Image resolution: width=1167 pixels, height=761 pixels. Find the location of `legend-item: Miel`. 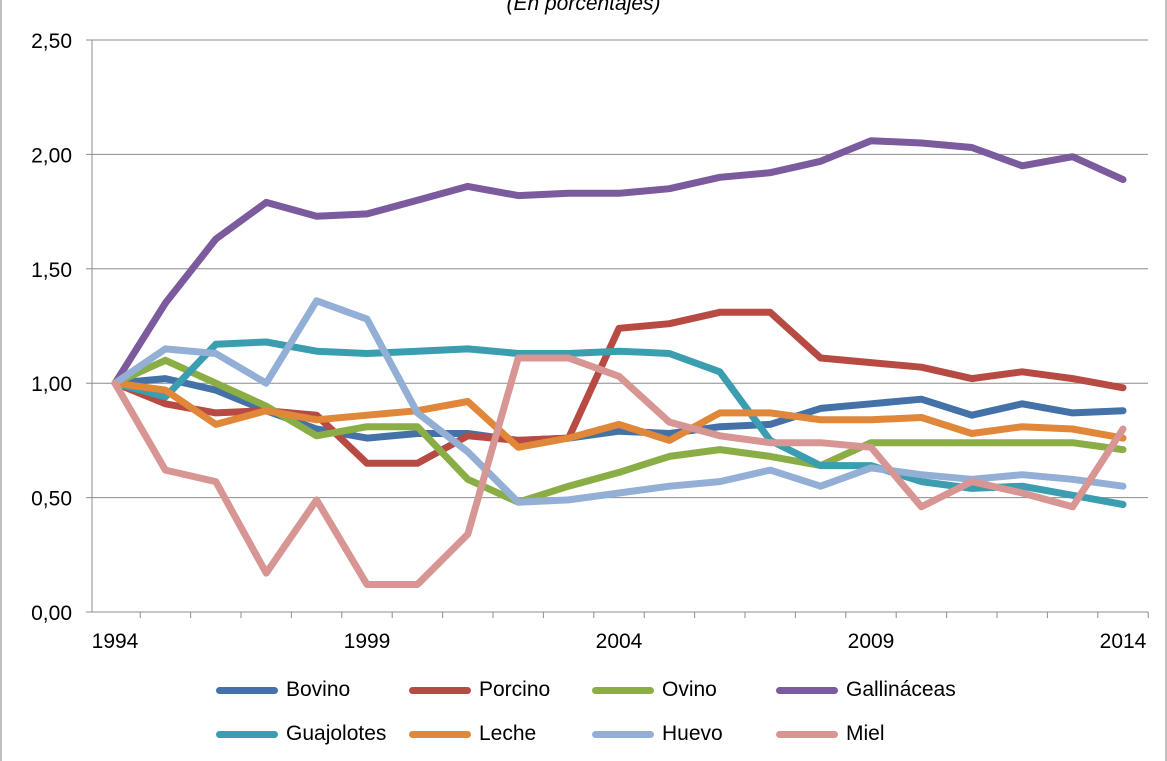

legend-item: Miel is located at coordinates (830, 734).